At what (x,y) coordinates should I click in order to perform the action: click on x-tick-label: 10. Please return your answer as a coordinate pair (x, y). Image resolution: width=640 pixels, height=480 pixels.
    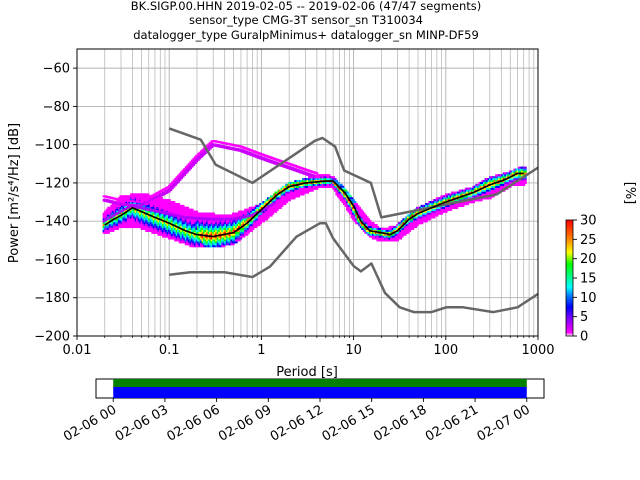
    Looking at the image, I should click on (353, 350).